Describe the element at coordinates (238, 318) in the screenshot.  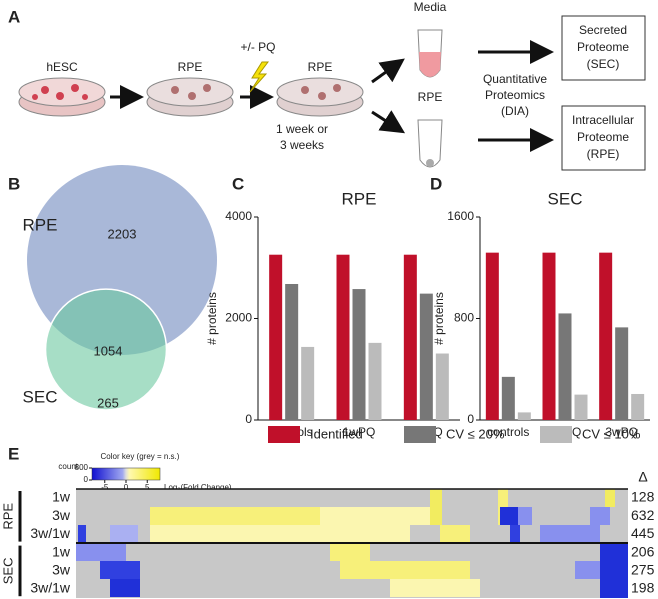
I see `y-tick-label: 2000` at that location.